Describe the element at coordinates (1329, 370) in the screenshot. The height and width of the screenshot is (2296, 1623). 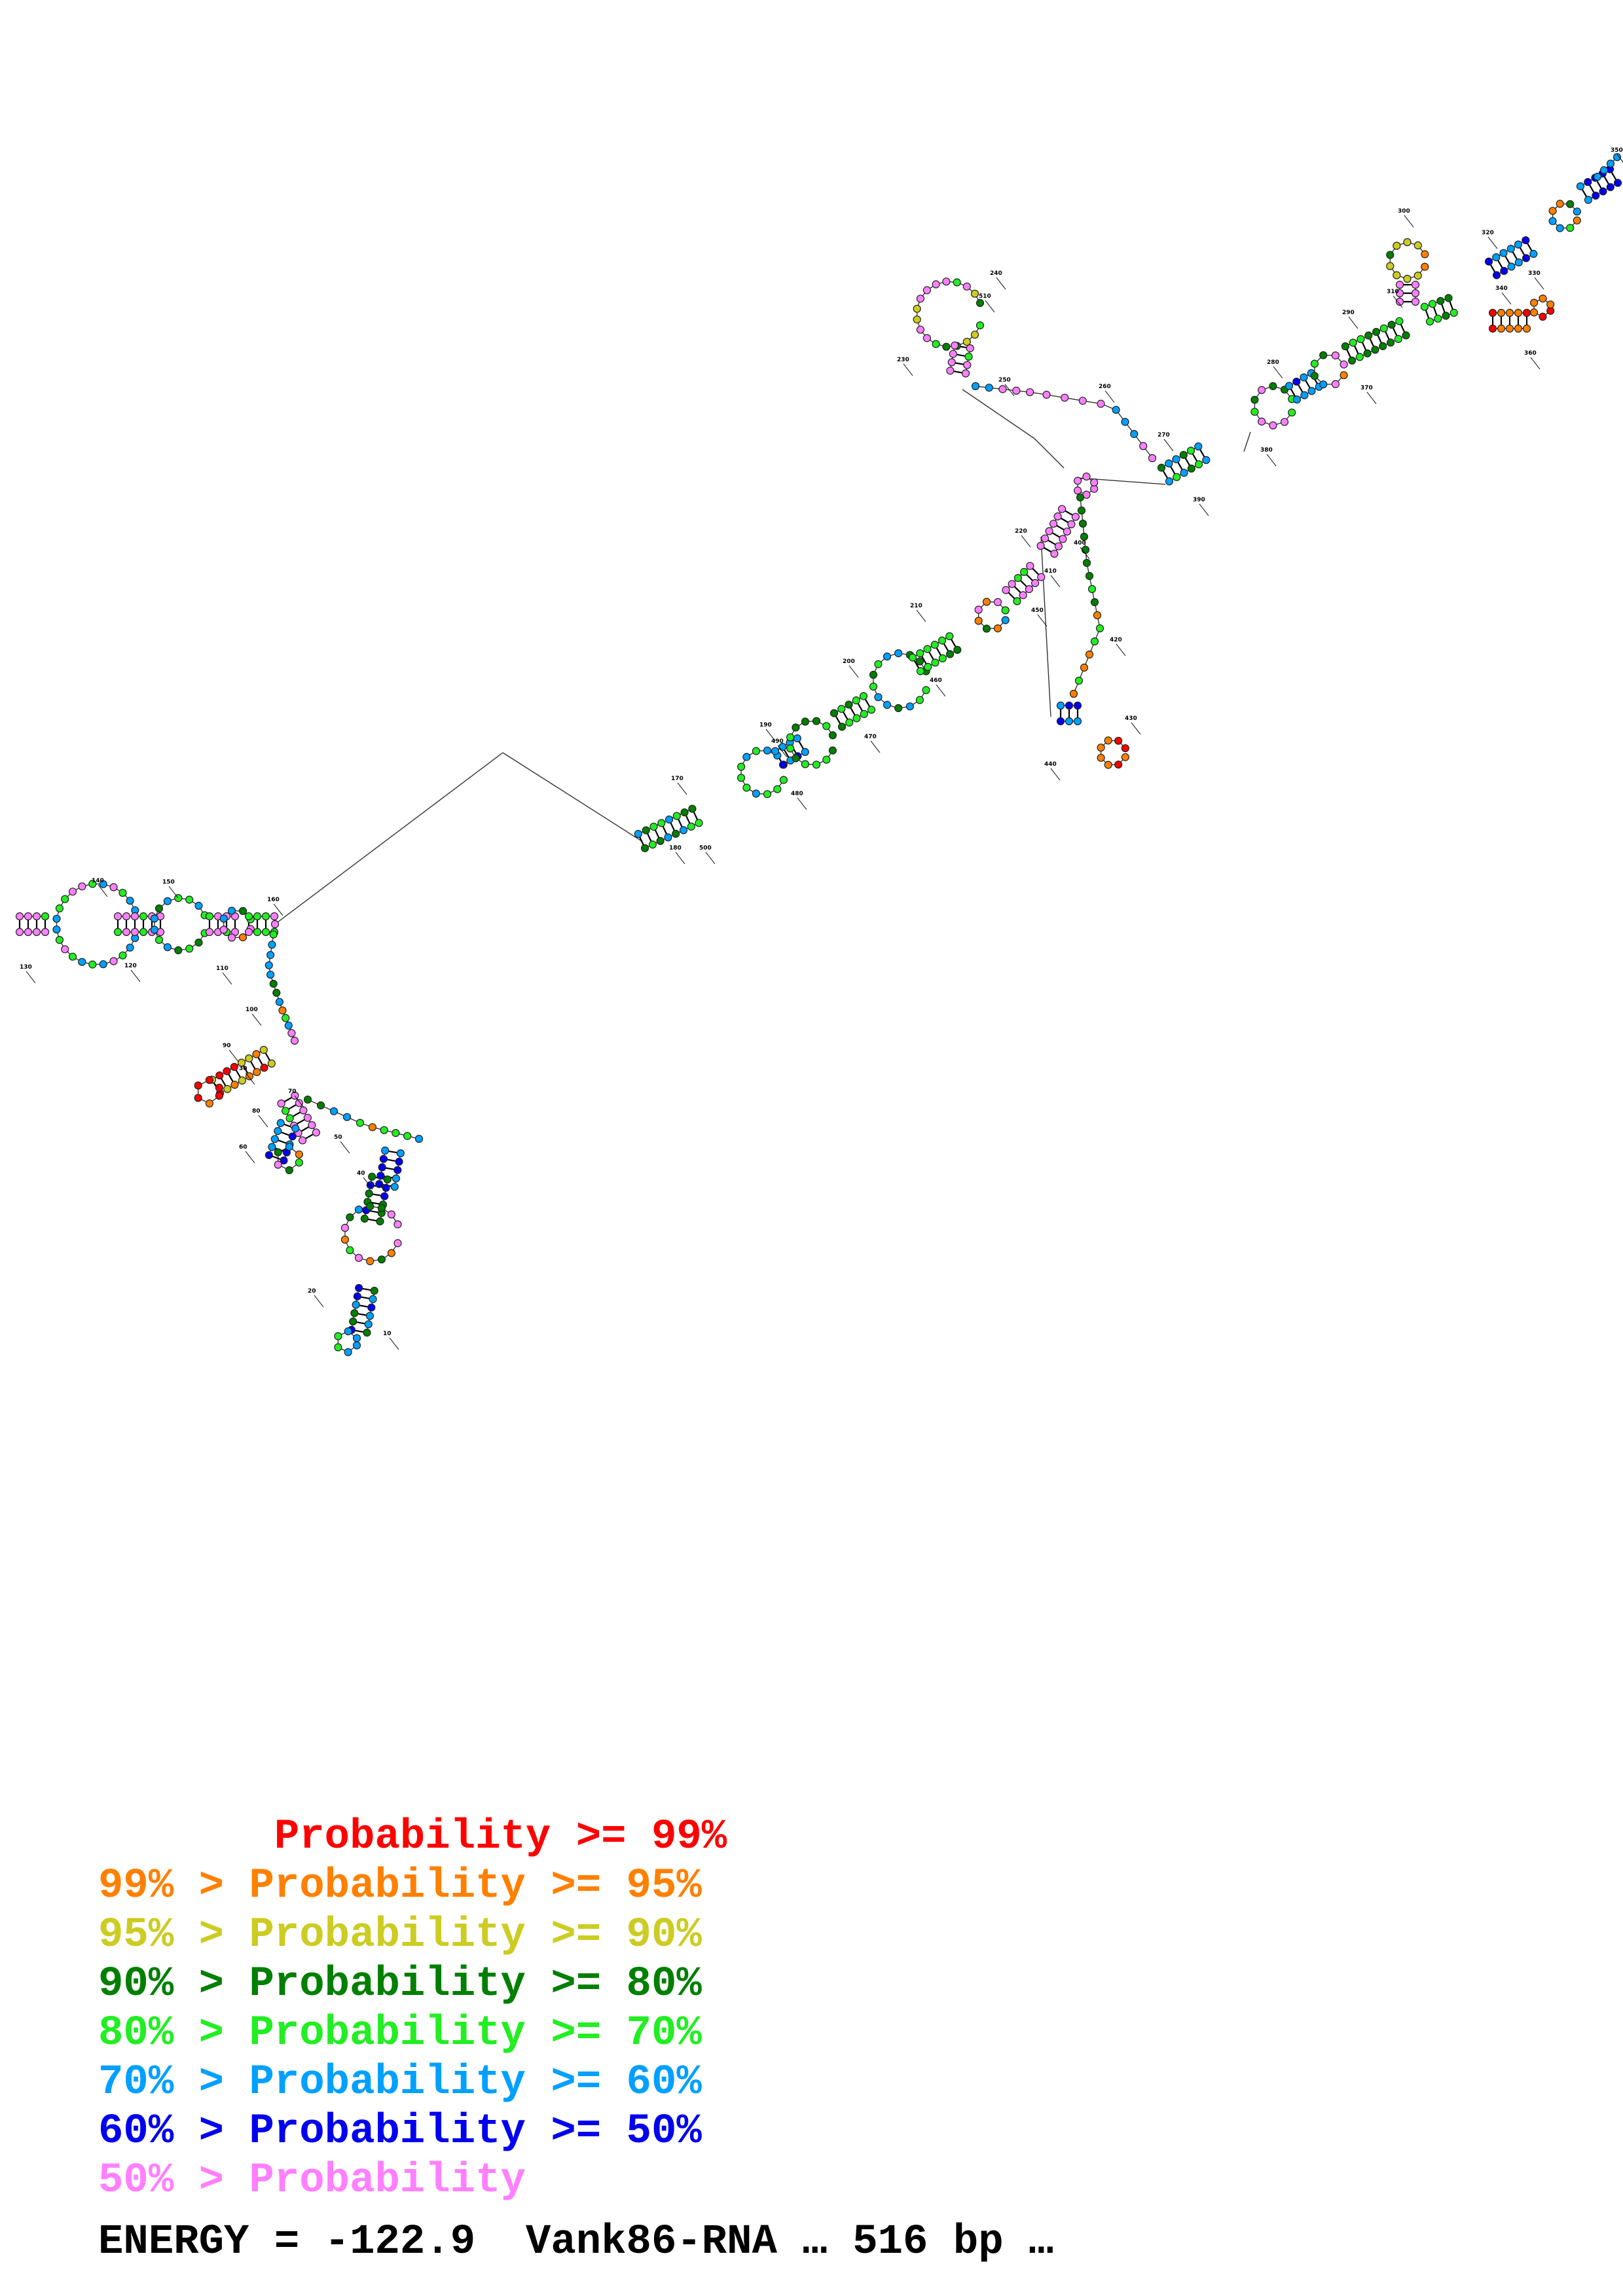
I see `backbone-segment` at that location.